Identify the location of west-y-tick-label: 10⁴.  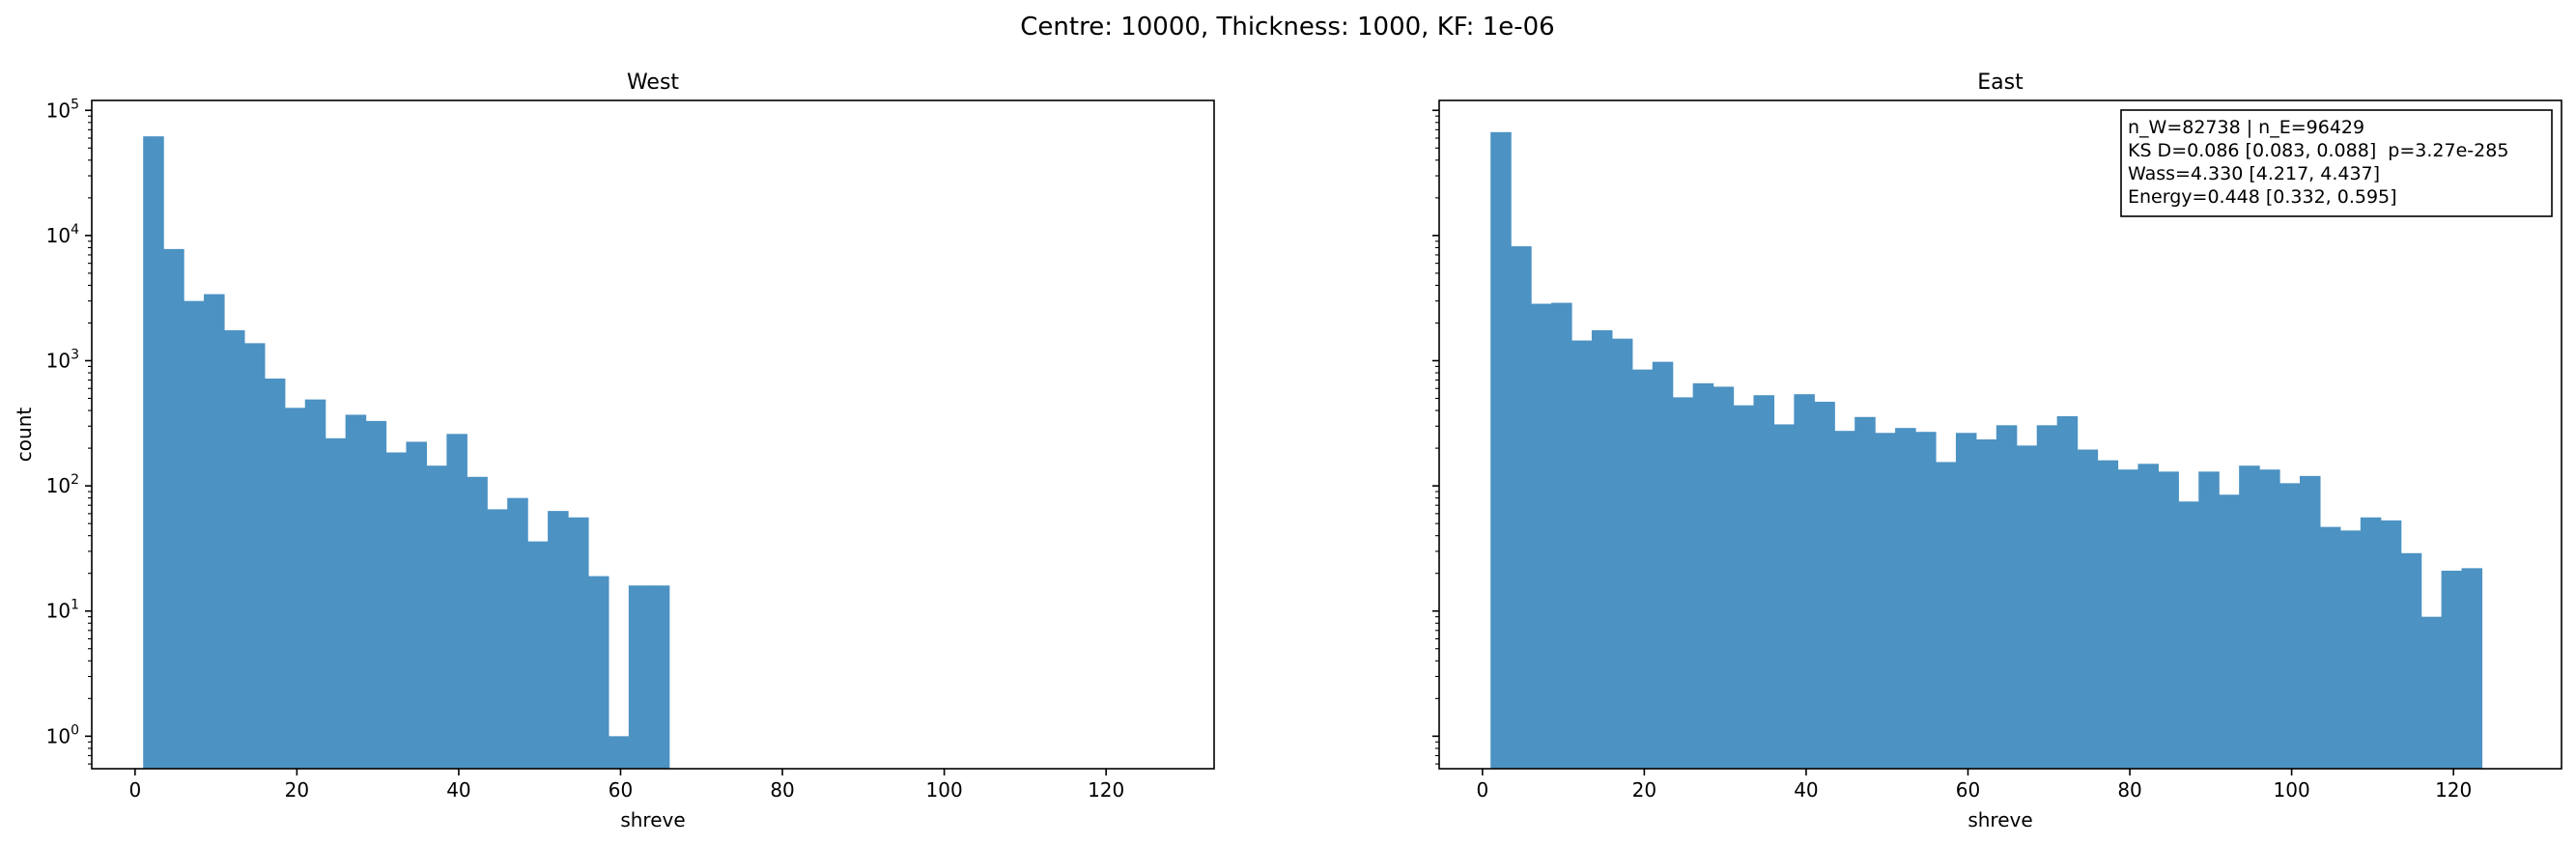
(62, 234).